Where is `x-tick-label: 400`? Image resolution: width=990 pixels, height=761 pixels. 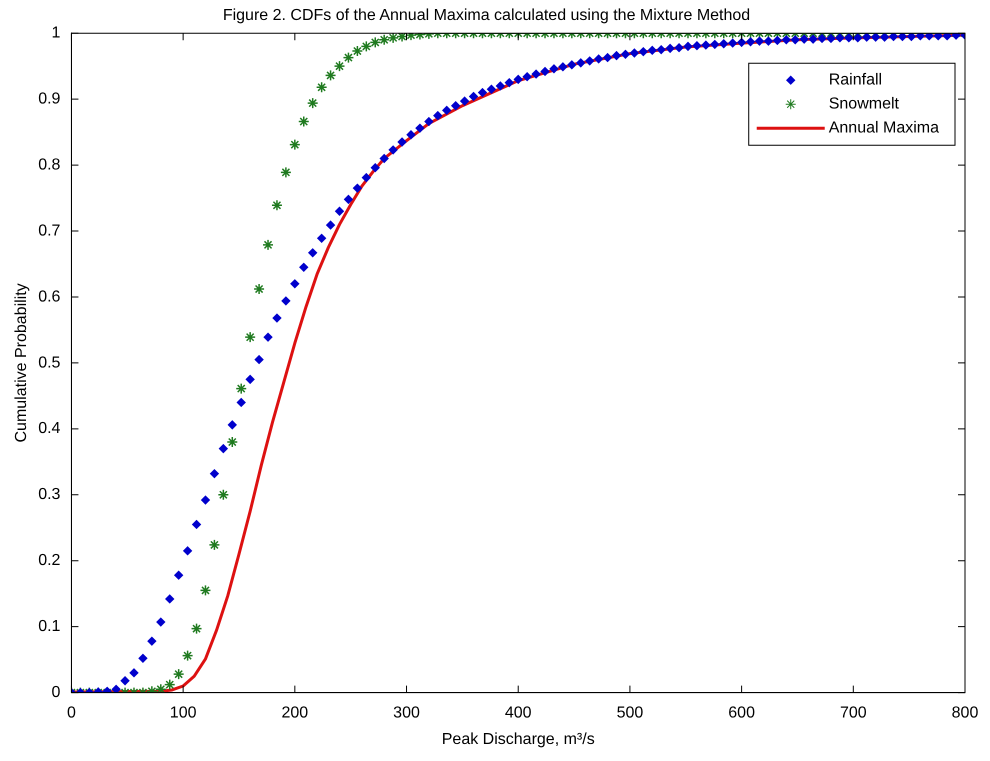
x-tick-label: 400 is located at coordinates (518, 713).